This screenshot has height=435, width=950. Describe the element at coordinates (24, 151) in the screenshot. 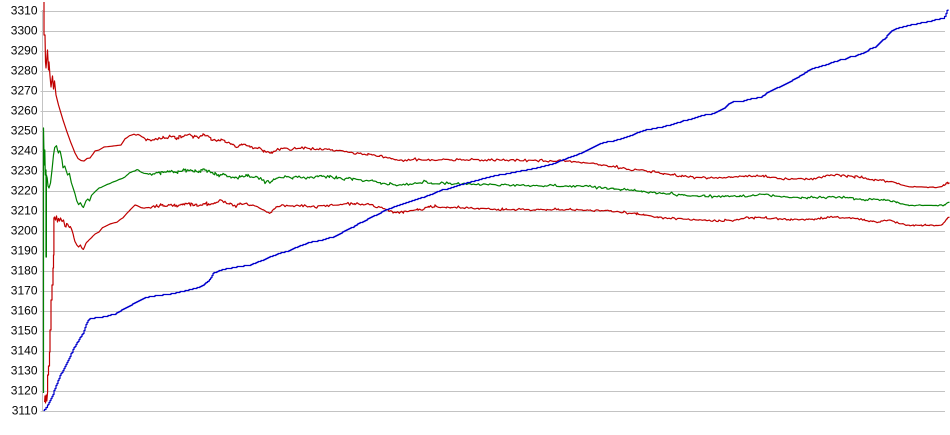

I see `svg-text: 3240` at that location.